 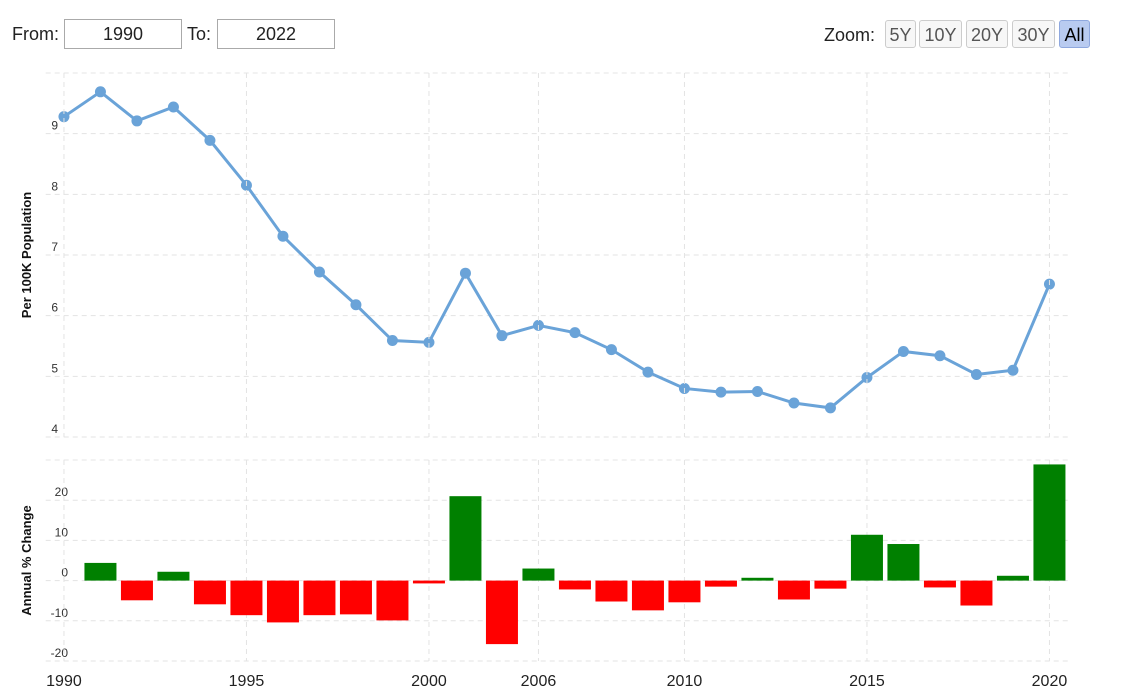 What do you see at coordinates (54, 186) in the screenshot?
I see `y-tick-label: 8` at bounding box center [54, 186].